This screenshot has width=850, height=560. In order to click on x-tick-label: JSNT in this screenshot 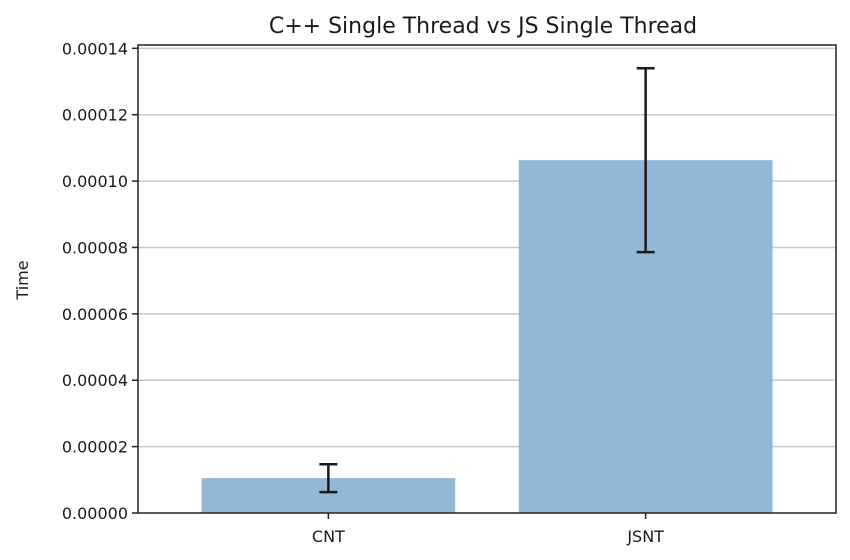, I will do `click(645, 536)`.